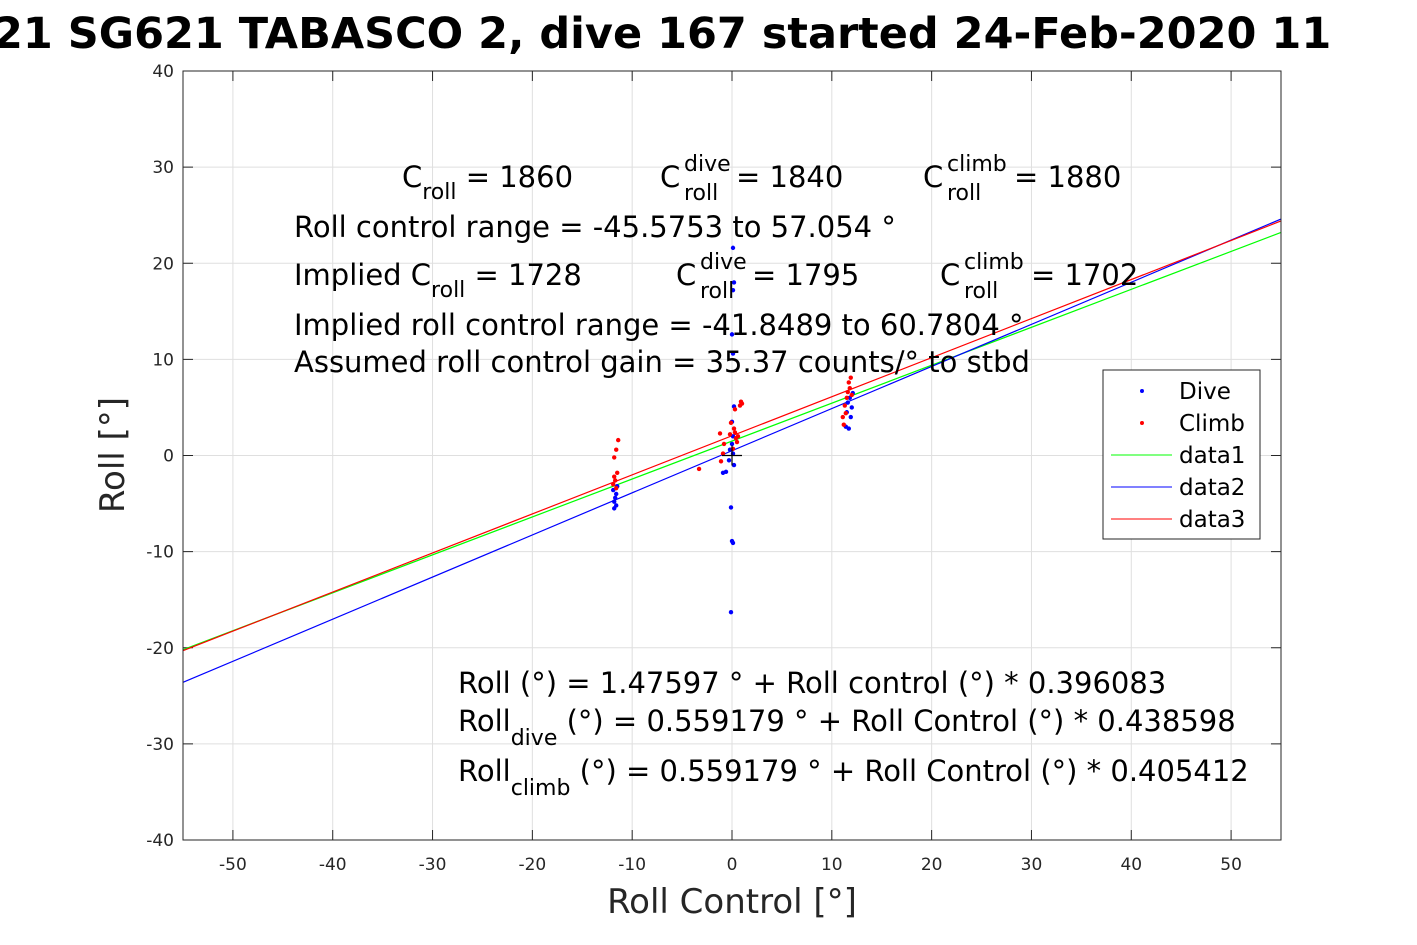 This screenshot has width=1417, height=945. Describe the element at coordinates (1212, 424) in the screenshot. I see `legend-label-climb: Climb` at that location.